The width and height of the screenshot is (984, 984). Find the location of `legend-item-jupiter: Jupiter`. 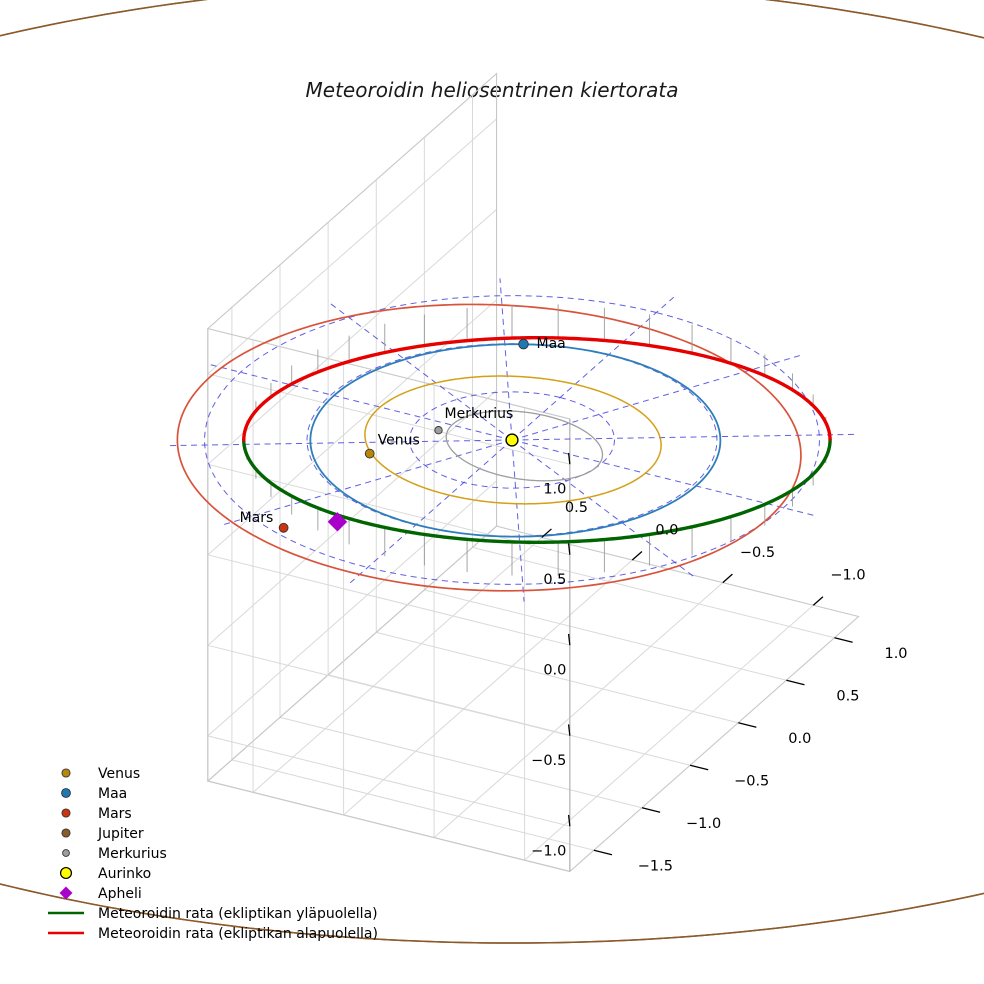

legend-item-jupiter: Jupiter is located at coordinates (102, 834).